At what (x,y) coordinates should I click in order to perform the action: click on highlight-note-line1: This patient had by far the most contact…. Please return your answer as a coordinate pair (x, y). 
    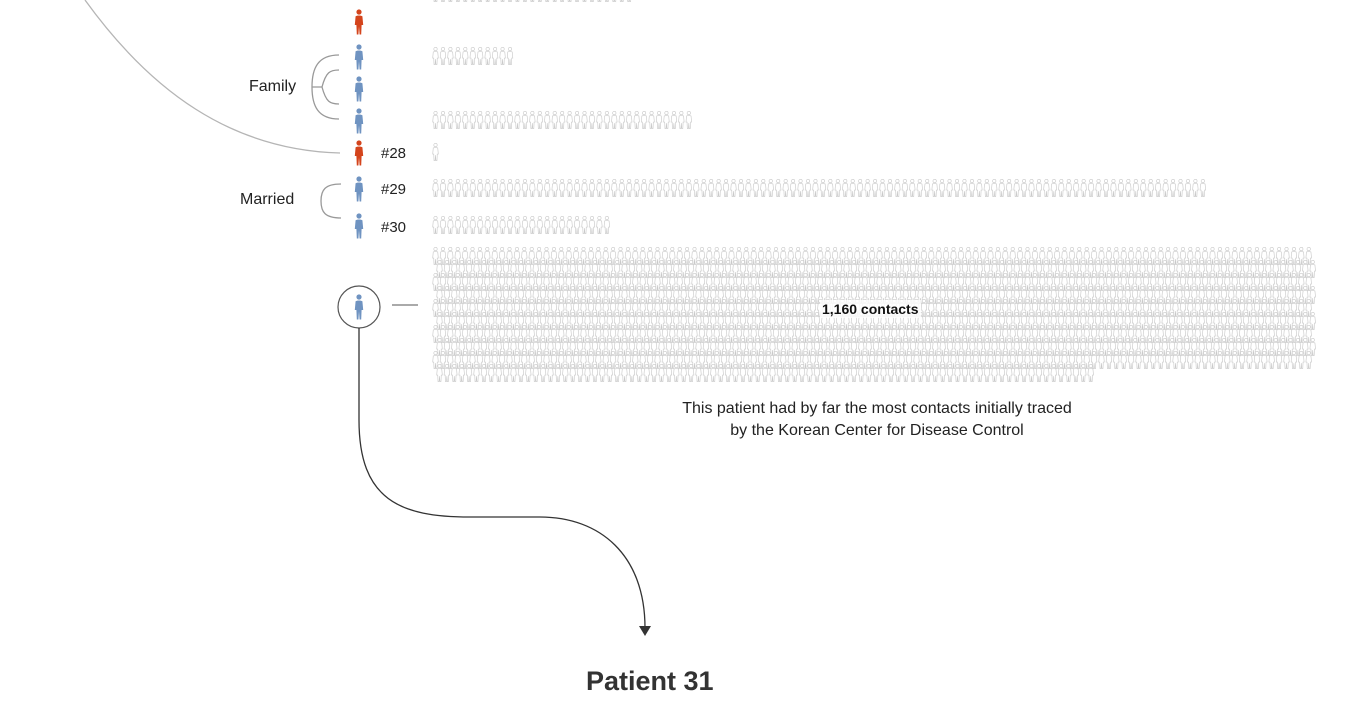
    Looking at the image, I should click on (877, 408).